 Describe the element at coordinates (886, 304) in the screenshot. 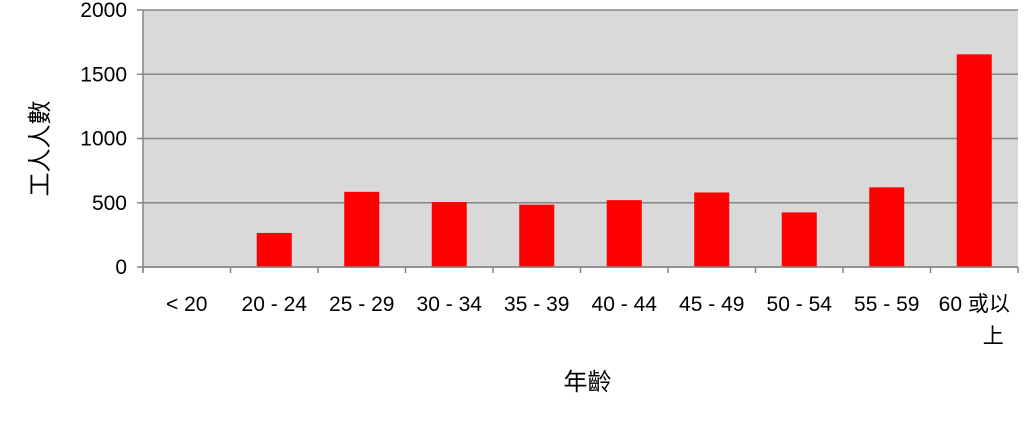

I see `x-tick-label: 55 - 59` at that location.